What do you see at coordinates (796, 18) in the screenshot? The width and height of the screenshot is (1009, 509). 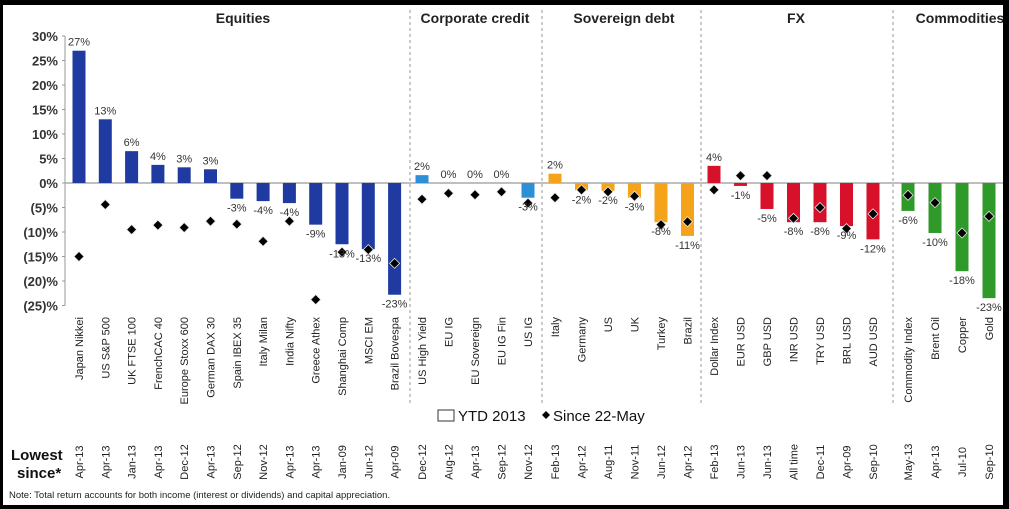 I see `section-title-fx: FX` at bounding box center [796, 18].